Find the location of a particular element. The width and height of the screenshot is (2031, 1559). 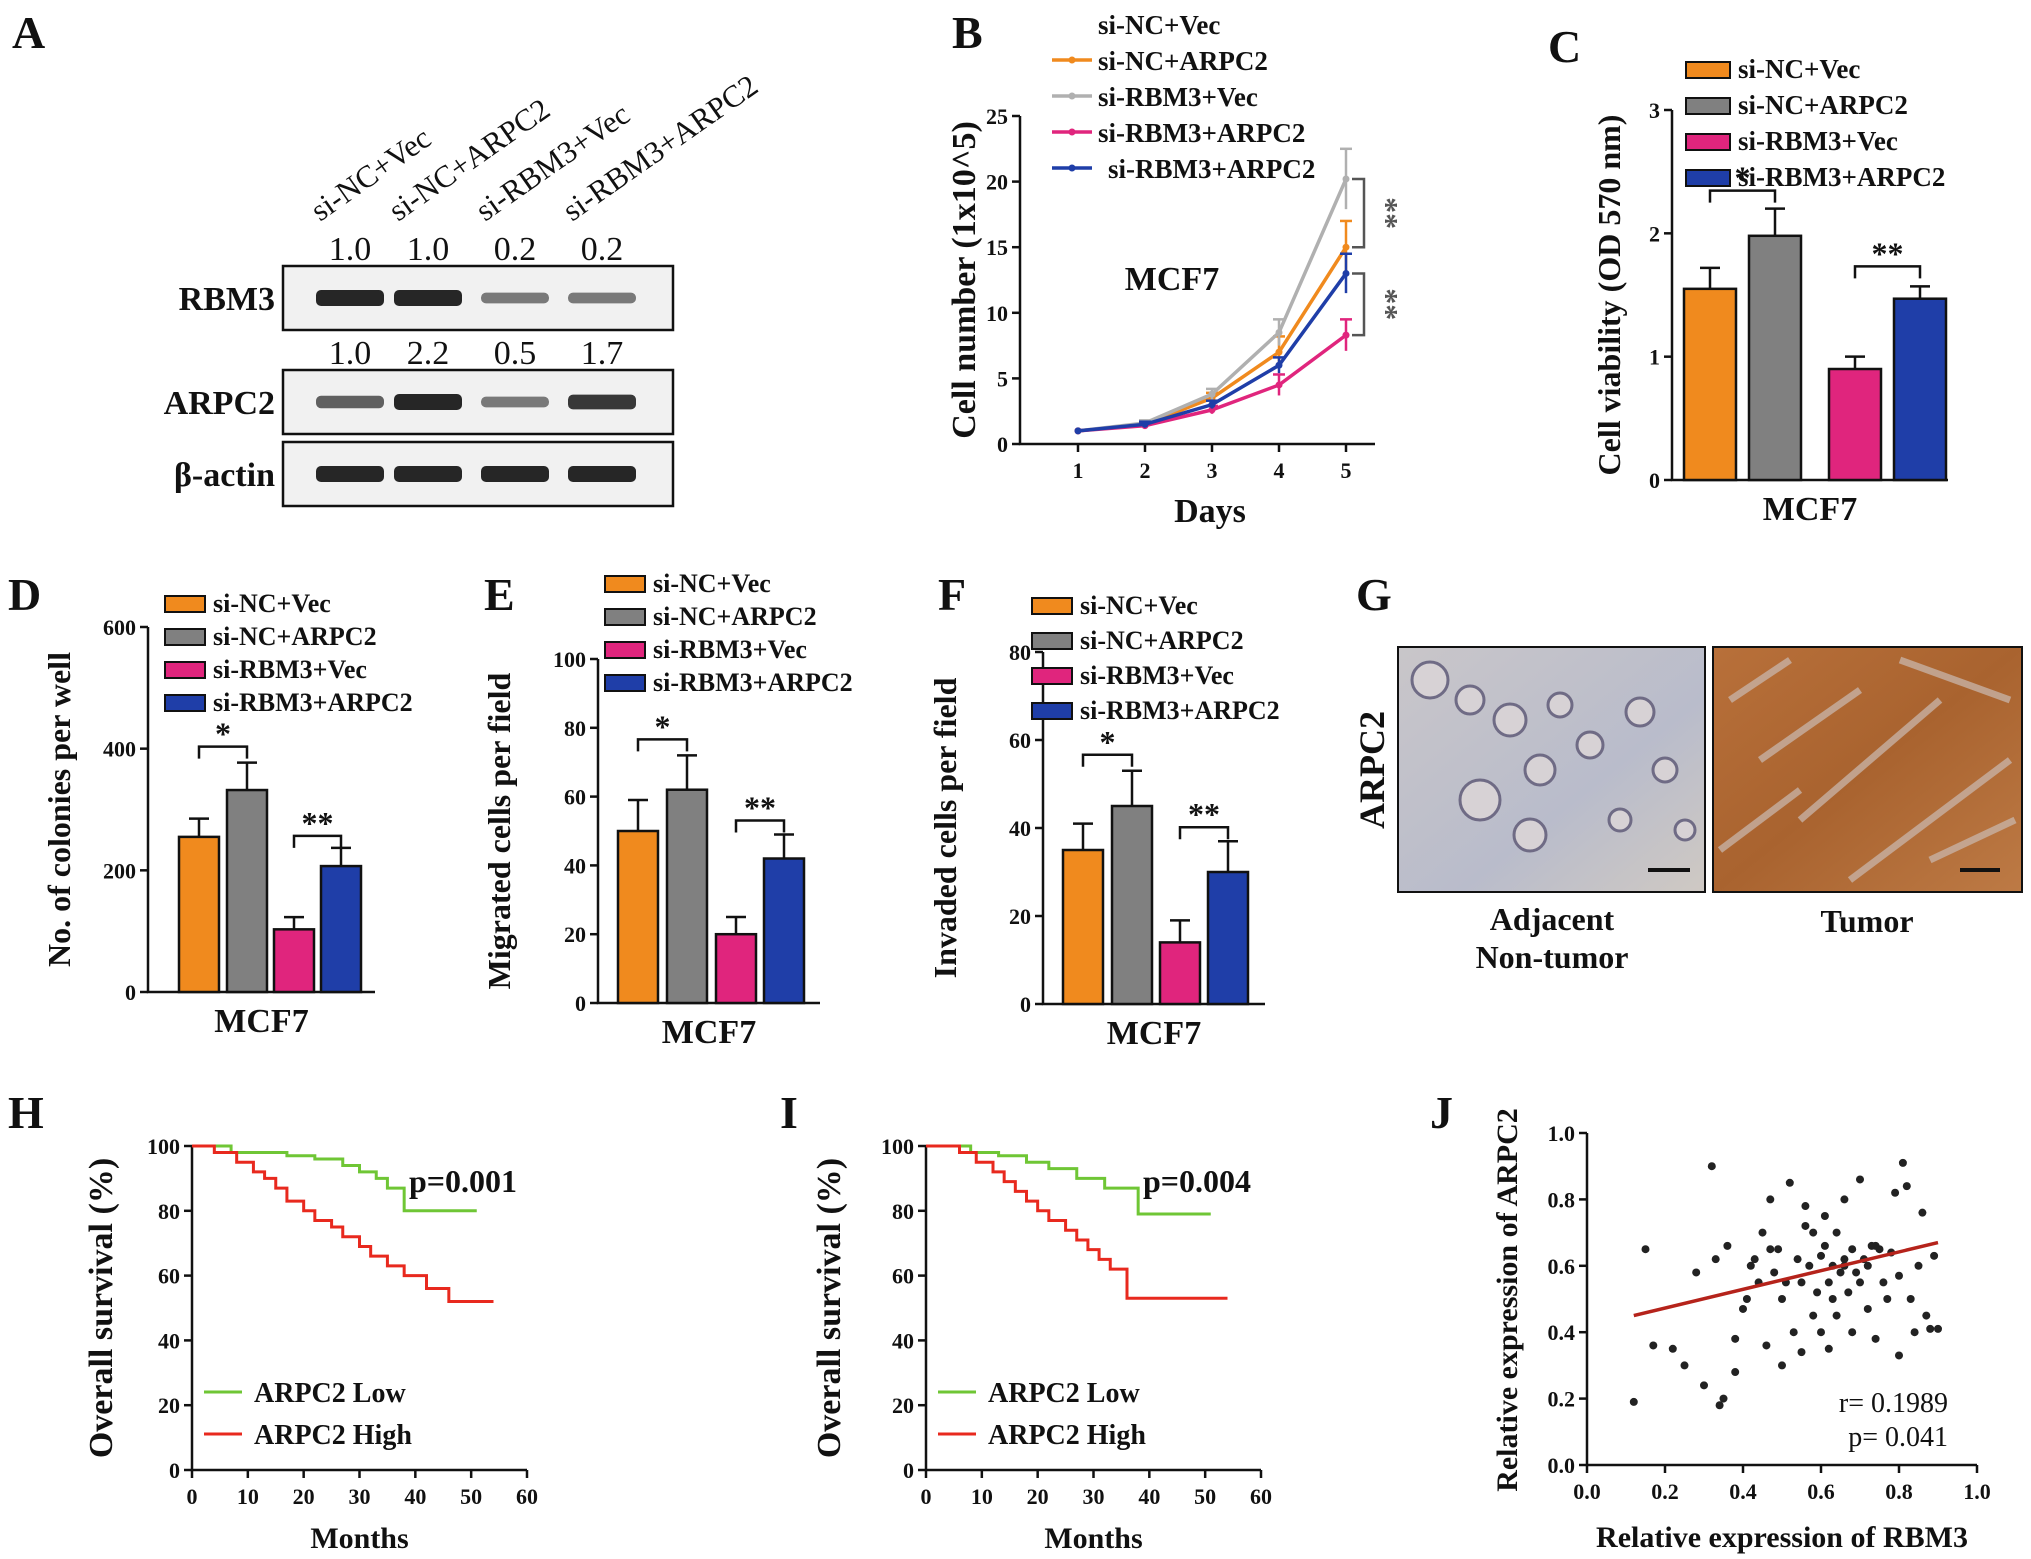

y-tick-label: 400 is located at coordinates (119, 749).